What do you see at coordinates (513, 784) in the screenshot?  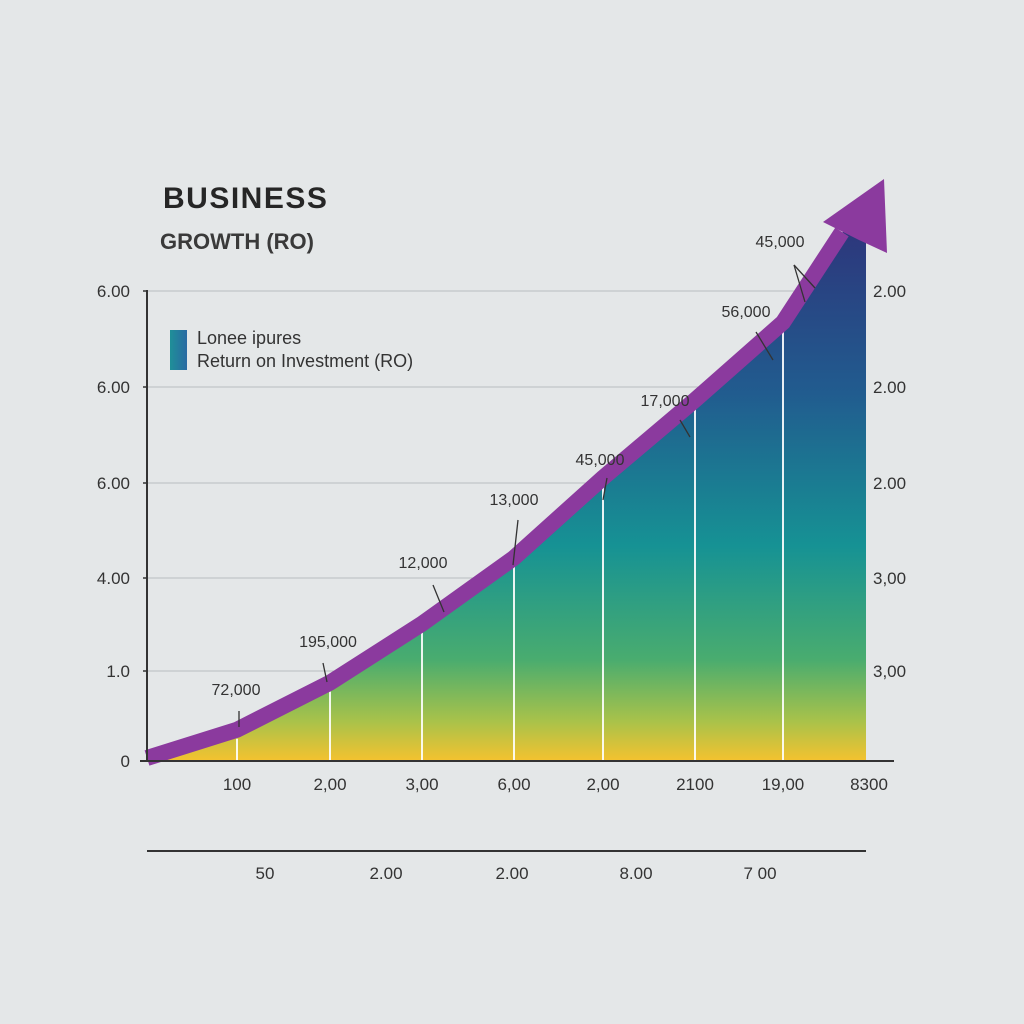 I see `x-tick-label: 6,00` at bounding box center [513, 784].